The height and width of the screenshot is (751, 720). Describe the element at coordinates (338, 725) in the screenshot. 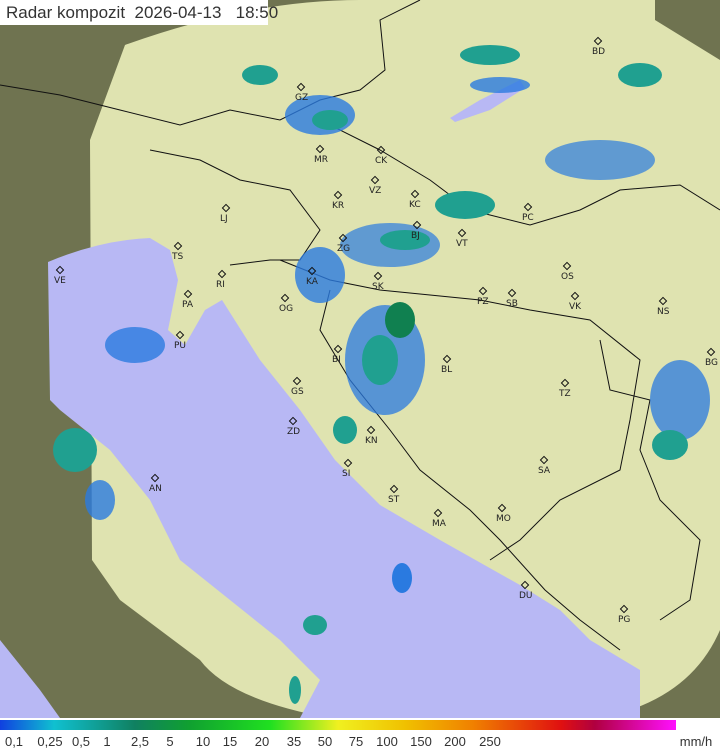

I see `precipitation-legend-bar` at that location.